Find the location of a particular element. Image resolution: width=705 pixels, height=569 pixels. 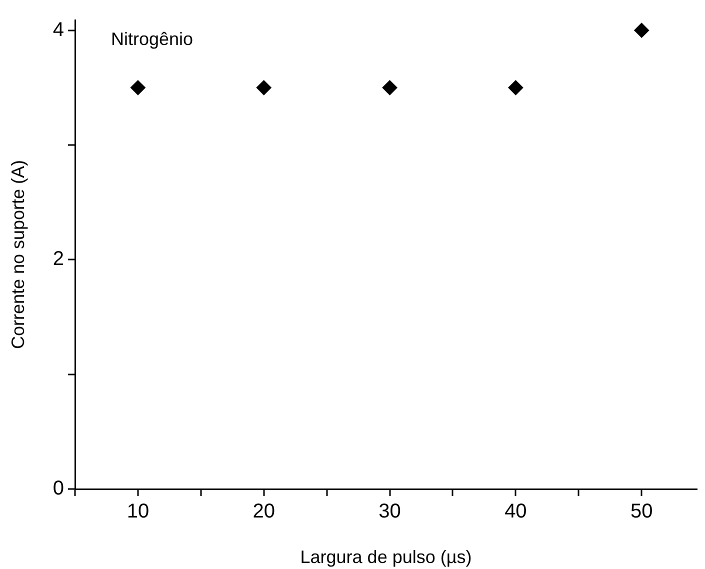

x-tick-label: 20 is located at coordinates (263, 511).